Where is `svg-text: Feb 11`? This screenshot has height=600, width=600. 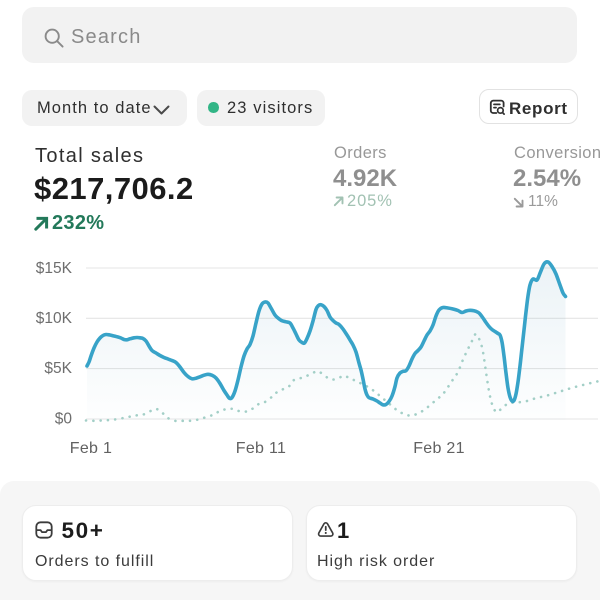
svg-text: Feb 11 is located at coordinates (261, 448).